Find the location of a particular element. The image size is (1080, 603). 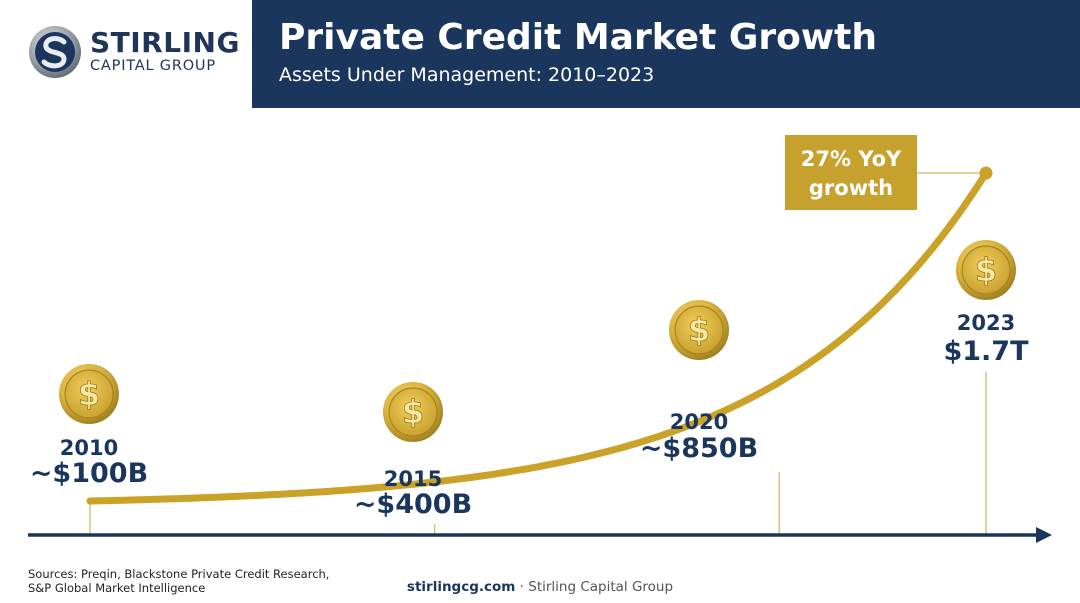

x-axis-arrow-icon is located at coordinates (1044, 535).